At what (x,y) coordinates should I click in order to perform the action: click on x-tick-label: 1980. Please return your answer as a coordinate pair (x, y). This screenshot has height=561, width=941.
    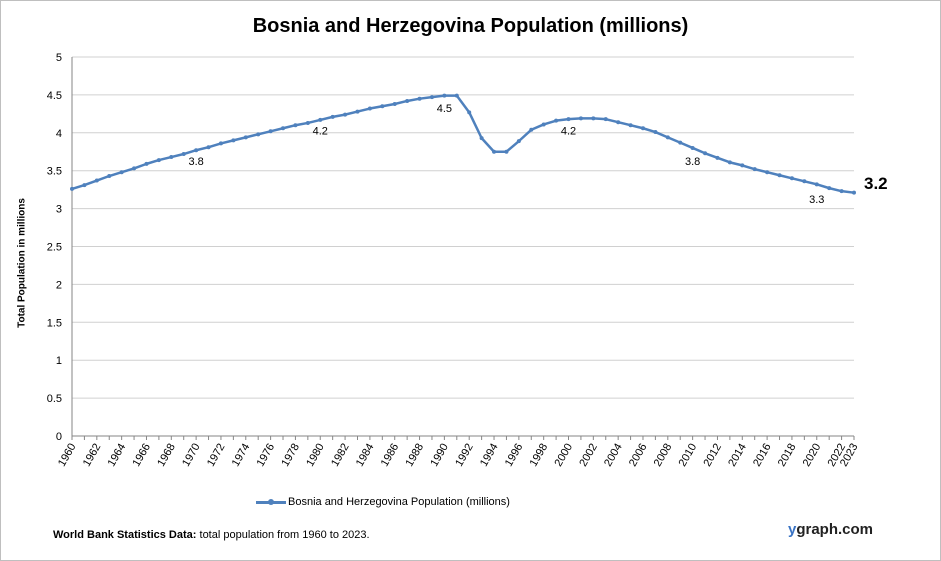
    Looking at the image, I should click on (315, 455).